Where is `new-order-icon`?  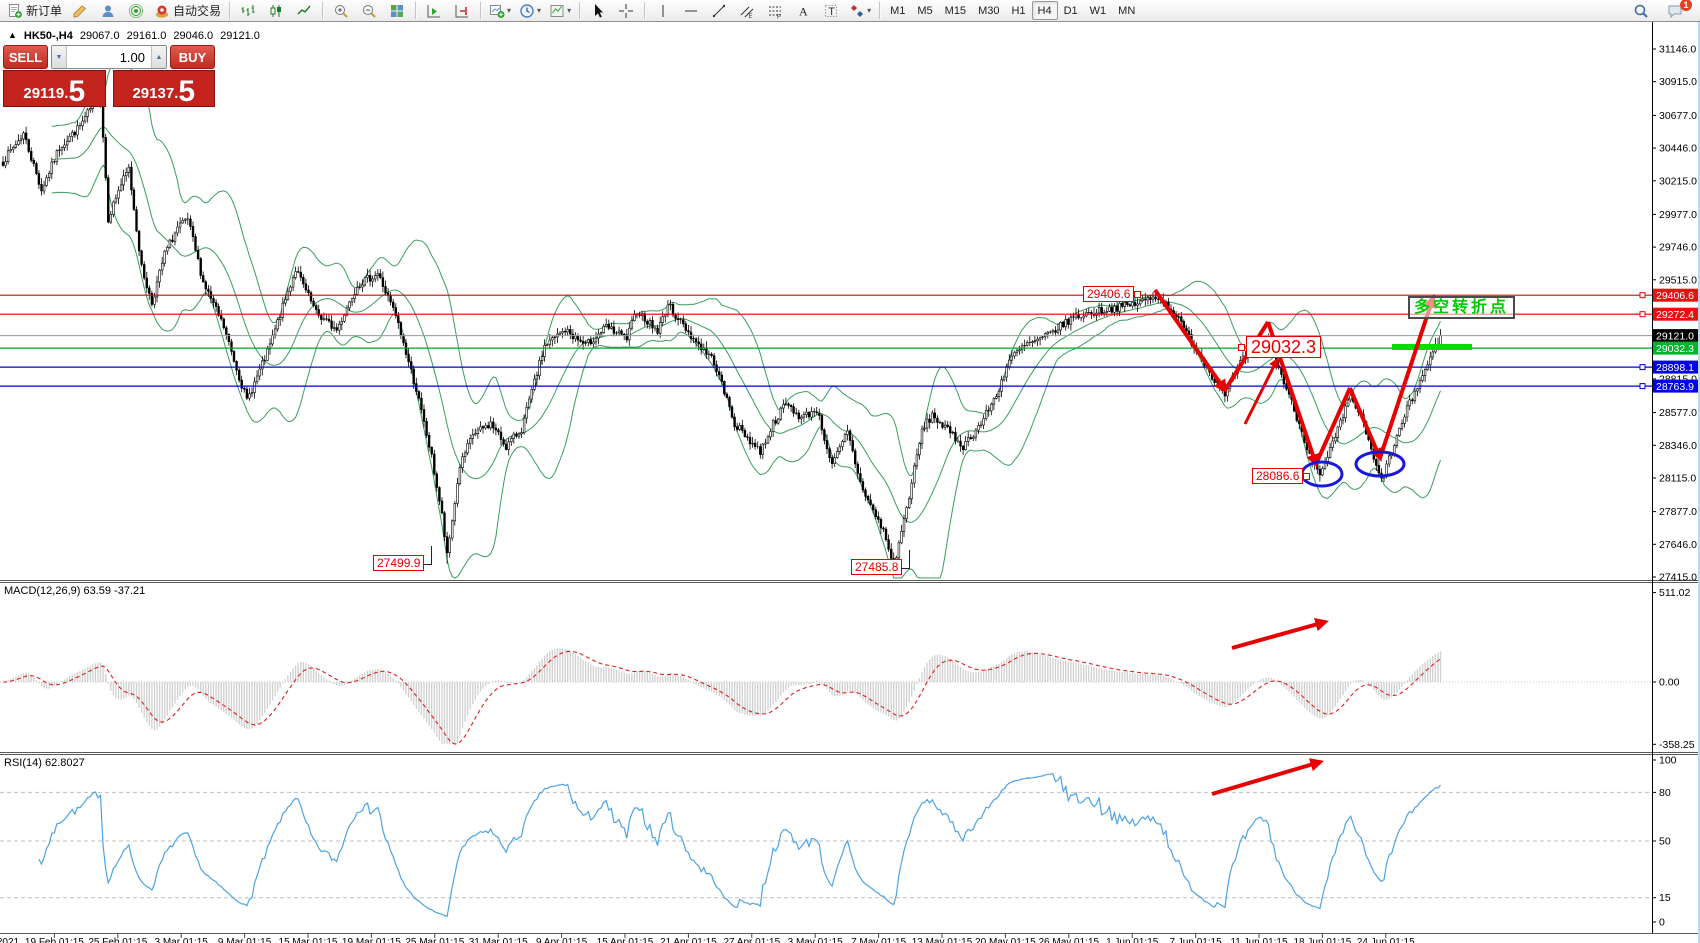
new-order-icon is located at coordinates (15, 11).